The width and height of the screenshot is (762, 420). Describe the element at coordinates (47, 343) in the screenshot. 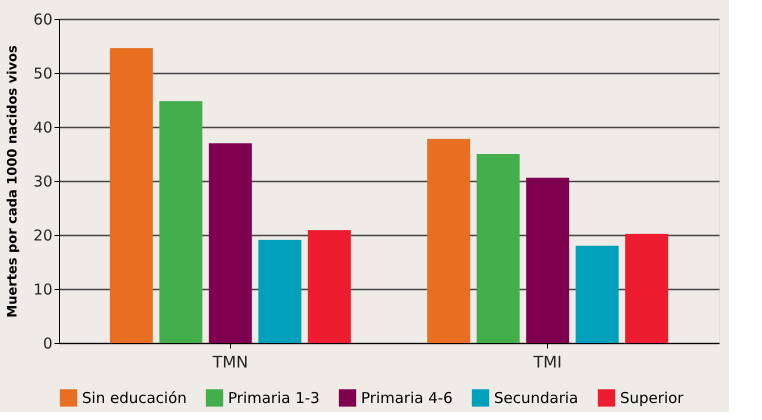

I see `y-tick-label: 0` at that location.